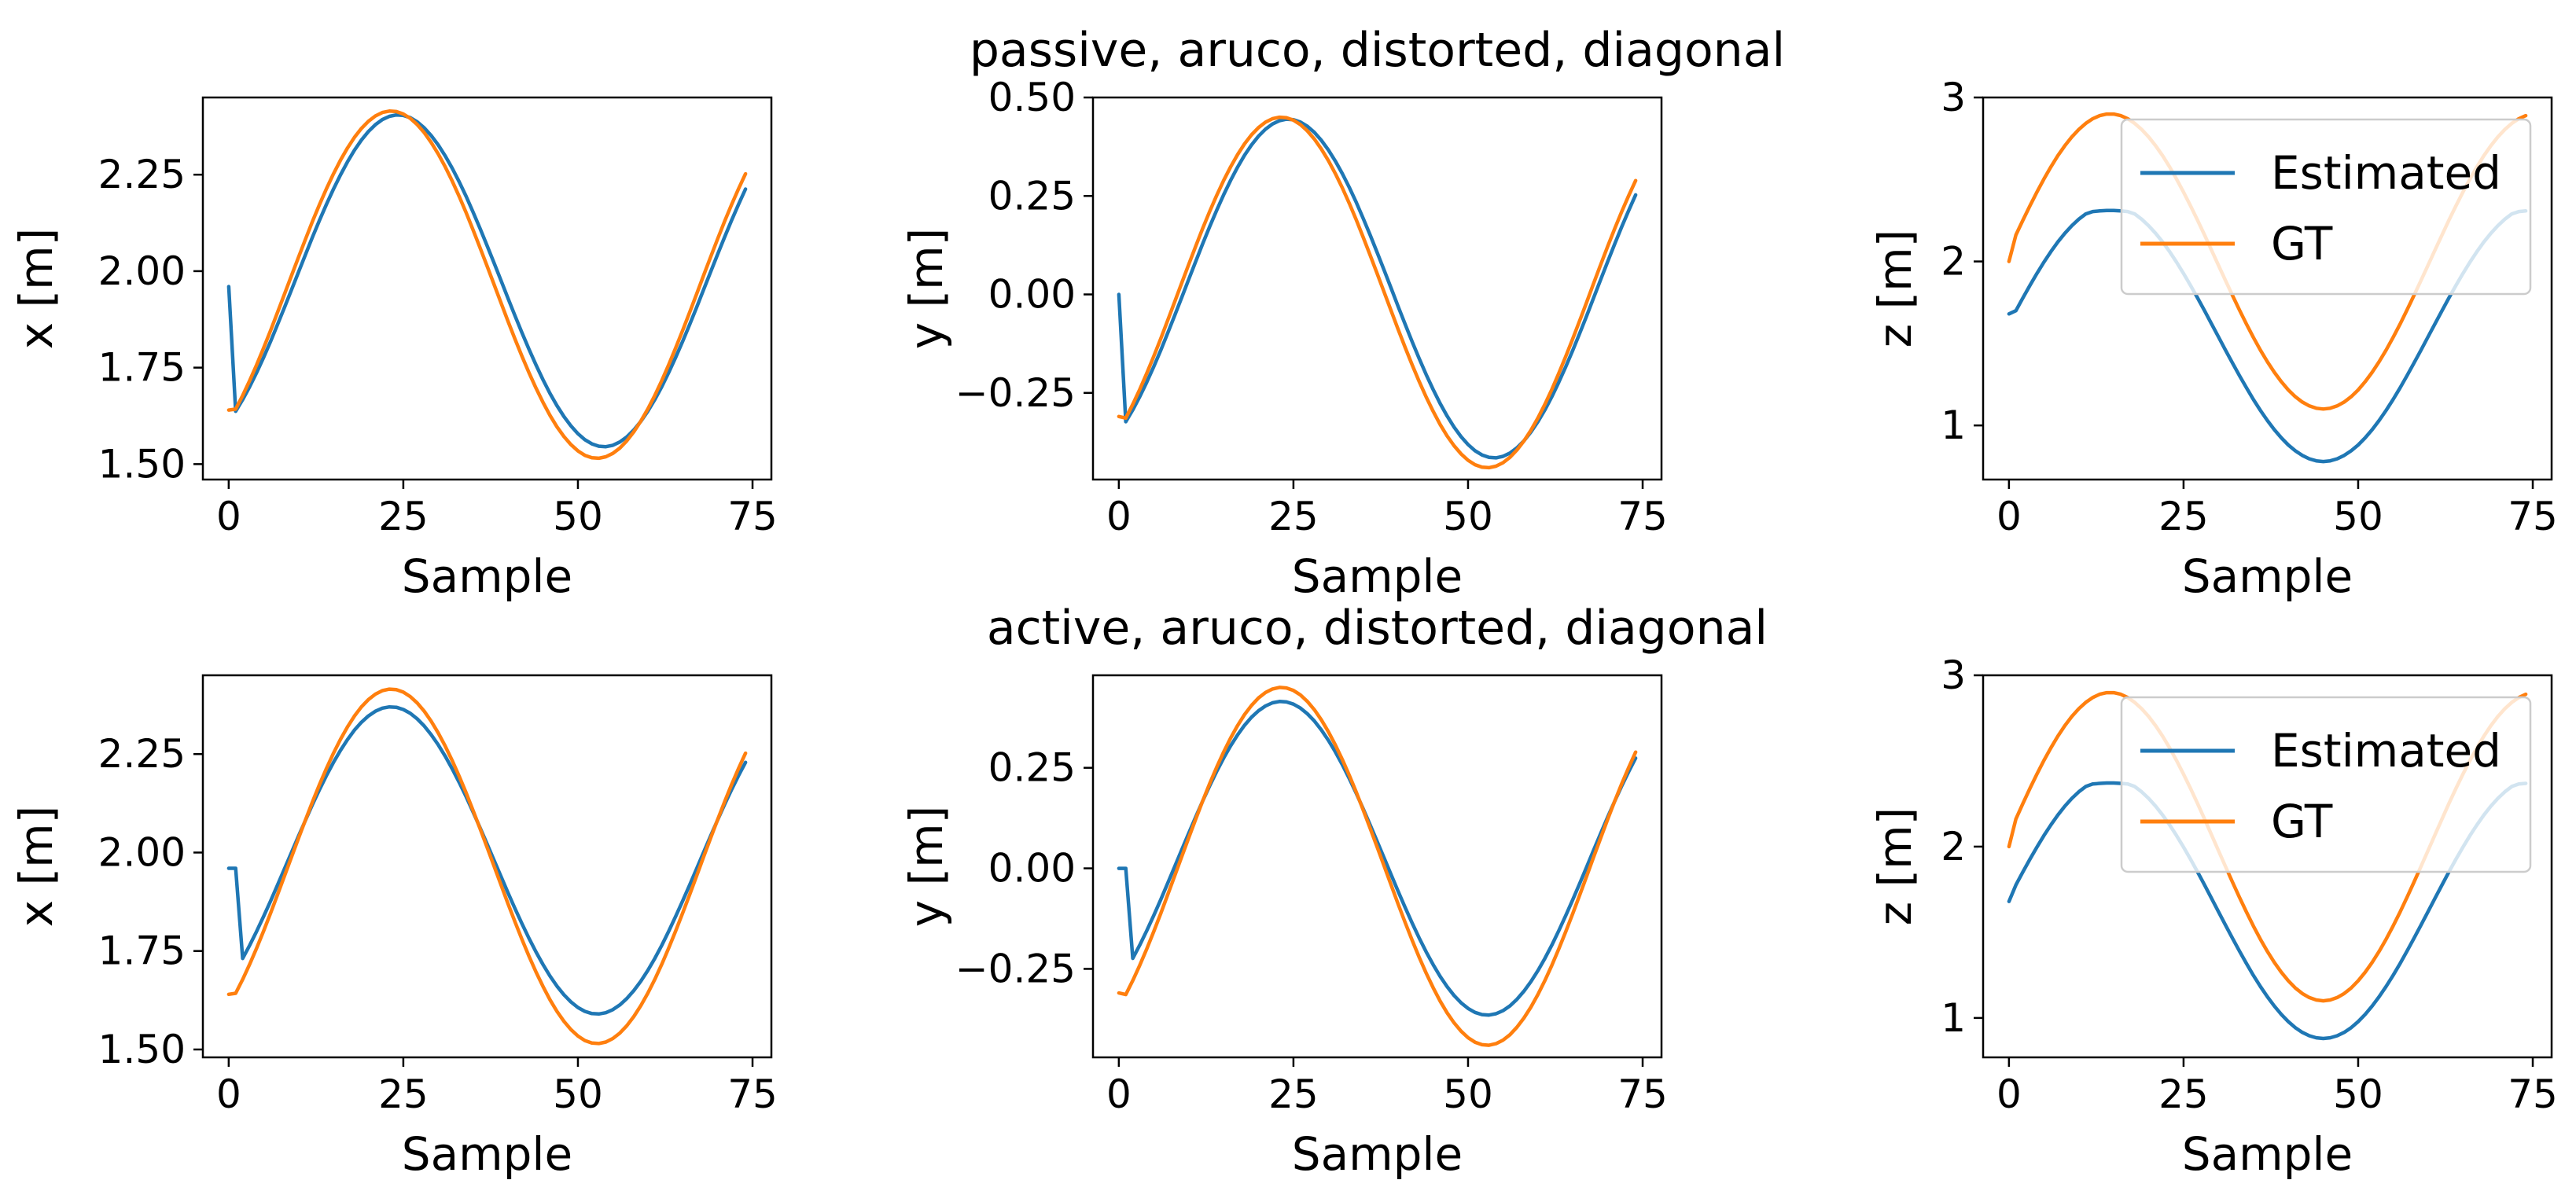  What do you see at coordinates (1378, 629) in the screenshot?
I see `row-title: active, aruco, distorted, diagonal` at bounding box center [1378, 629].